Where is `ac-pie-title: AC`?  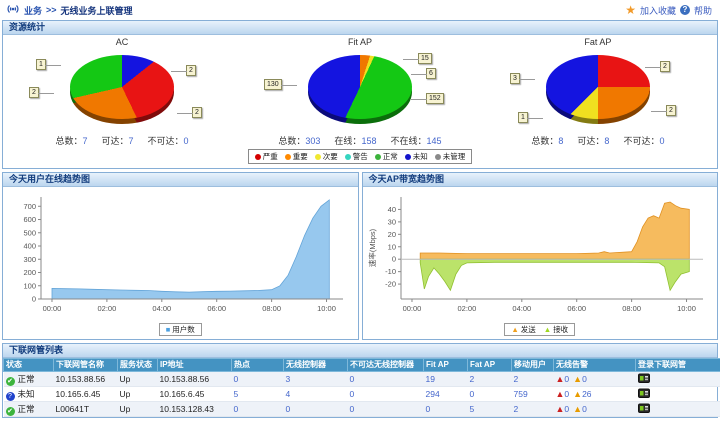
ac-pie-title: AC is located at coordinates (122, 42).